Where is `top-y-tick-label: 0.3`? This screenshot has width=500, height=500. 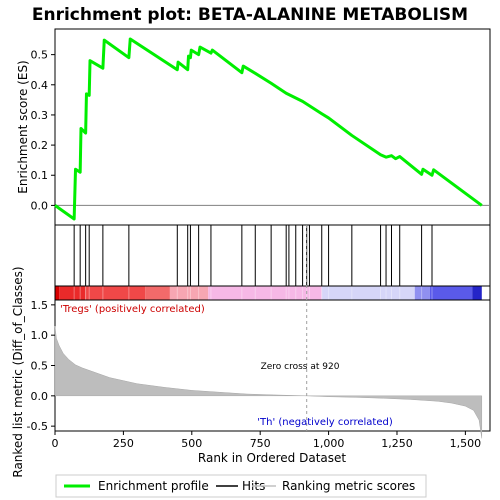 top-y-tick-label: 0.3 is located at coordinates (40, 115).